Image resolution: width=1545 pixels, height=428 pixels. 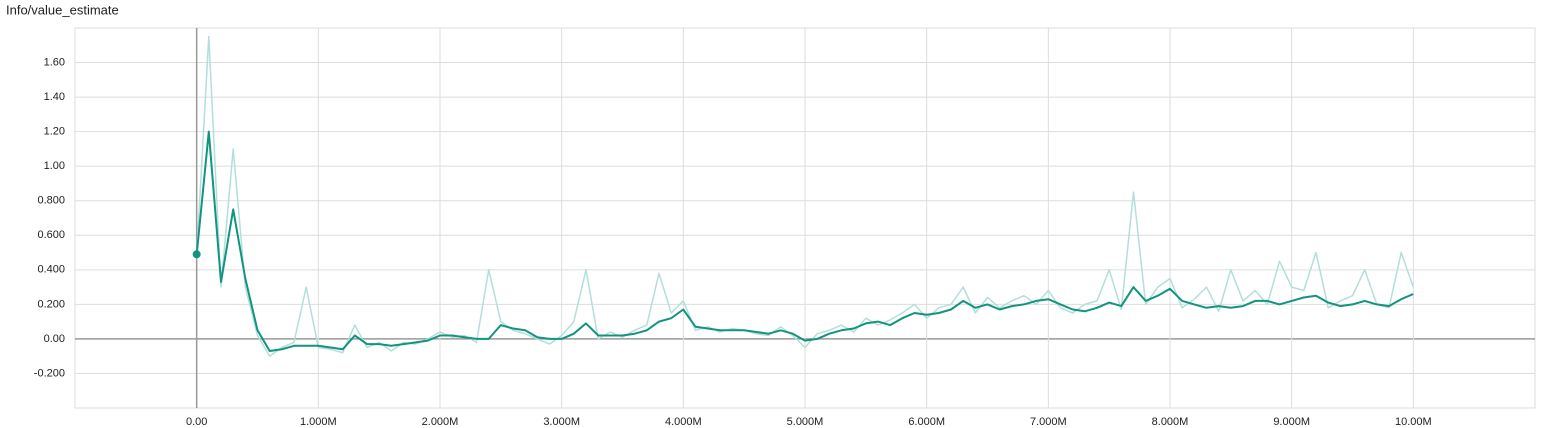 I want to click on x-tick-label: 1.000M, so click(x=318, y=422).